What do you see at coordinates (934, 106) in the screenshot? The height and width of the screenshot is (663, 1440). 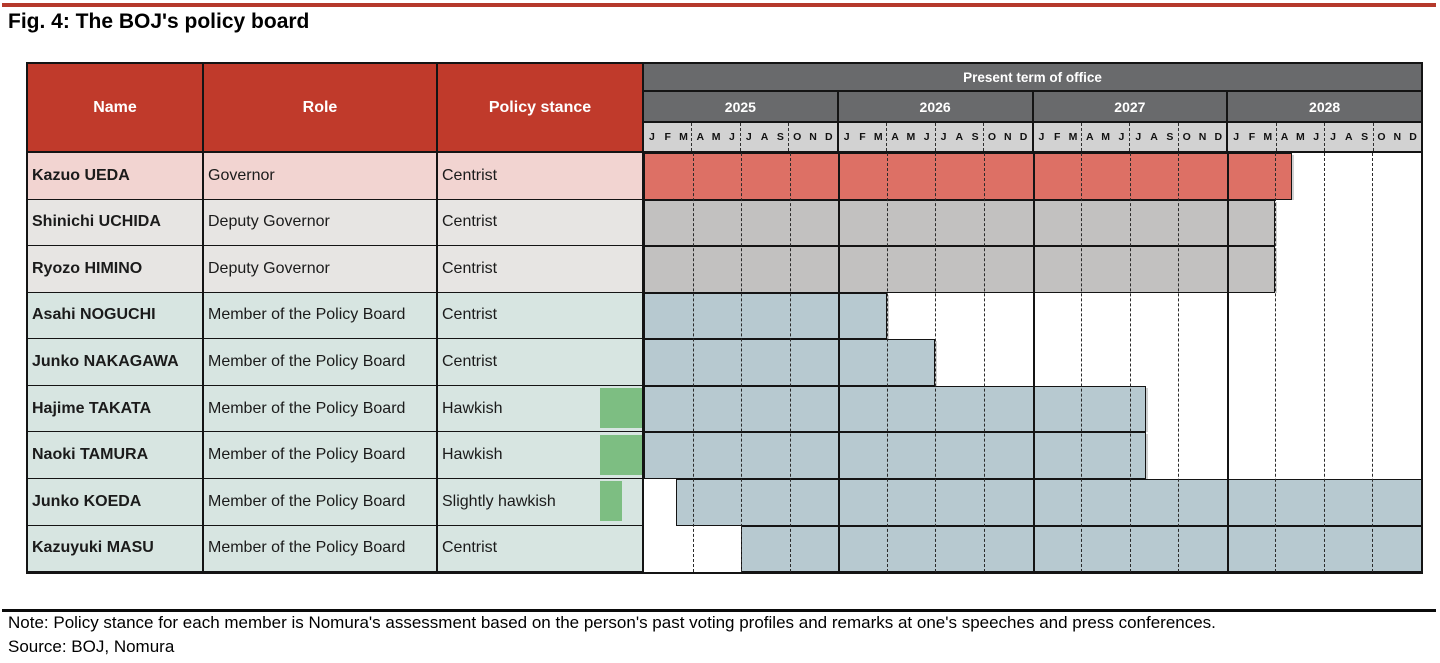 I see `year-label-2026: 2026` at bounding box center [934, 106].